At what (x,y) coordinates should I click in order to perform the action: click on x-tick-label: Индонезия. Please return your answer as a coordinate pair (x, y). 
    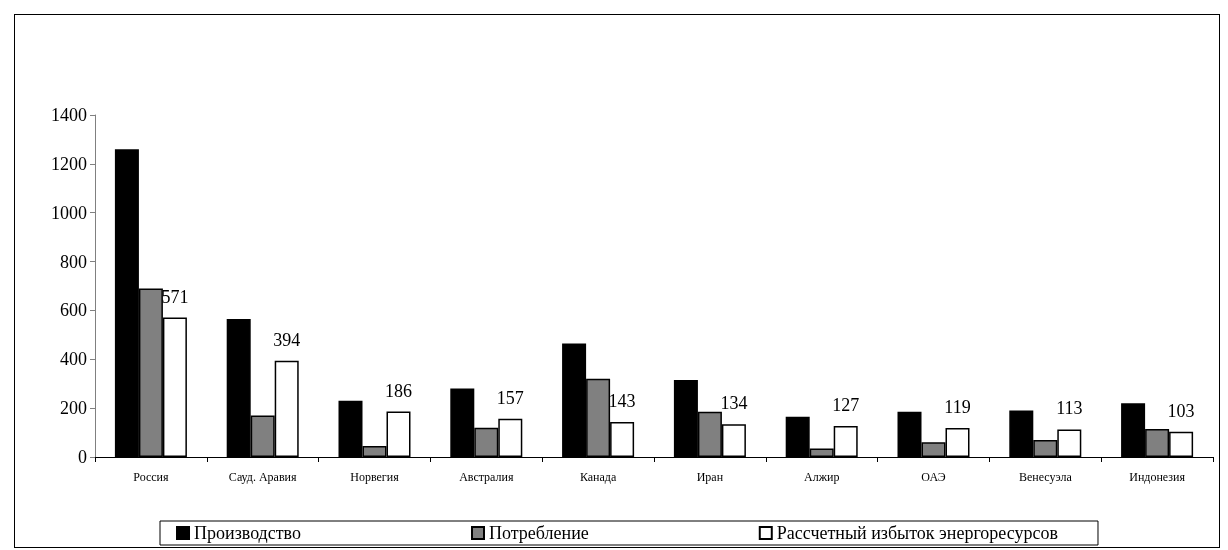
    Looking at the image, I should click on (1157, 477).